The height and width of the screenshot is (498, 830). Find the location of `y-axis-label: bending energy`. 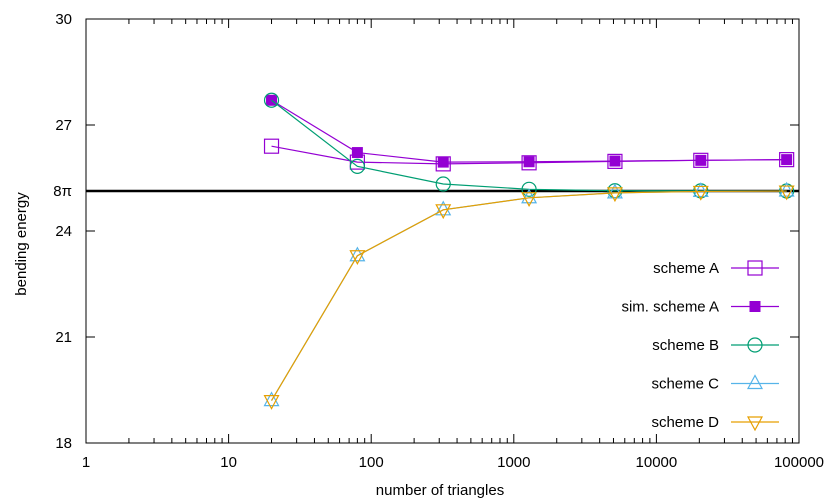

y-axis-label: bending energy is located at coordinates (21, 244).